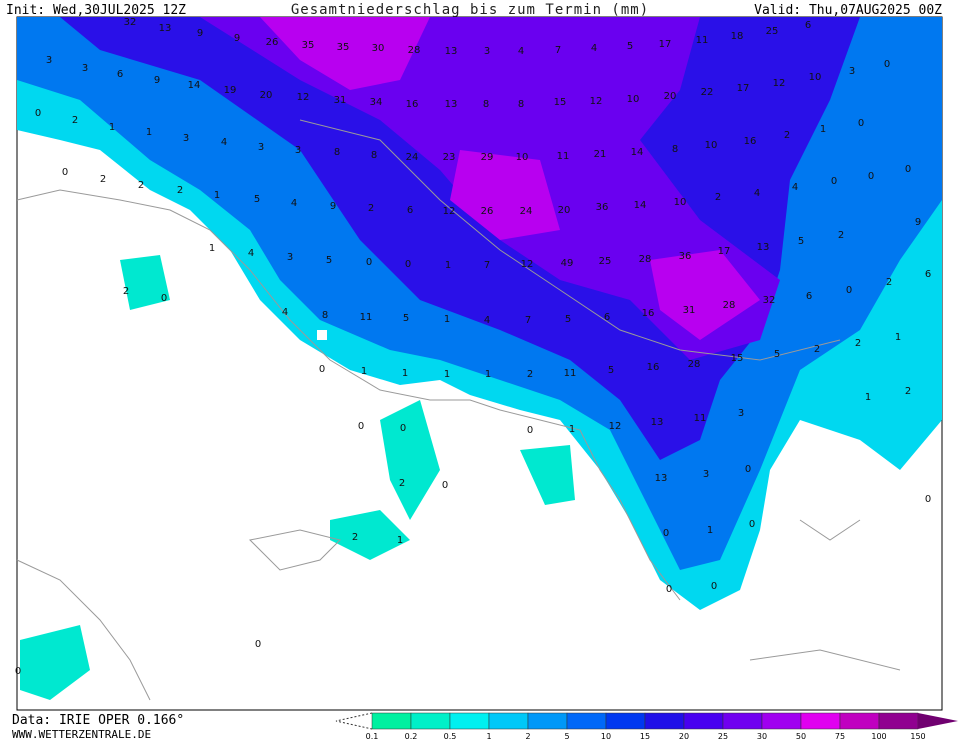 This screenshot has height=741, width=959. Describe the element at coordinates (938, 721) in the screenshot. I see `legend-arrow` at that location.